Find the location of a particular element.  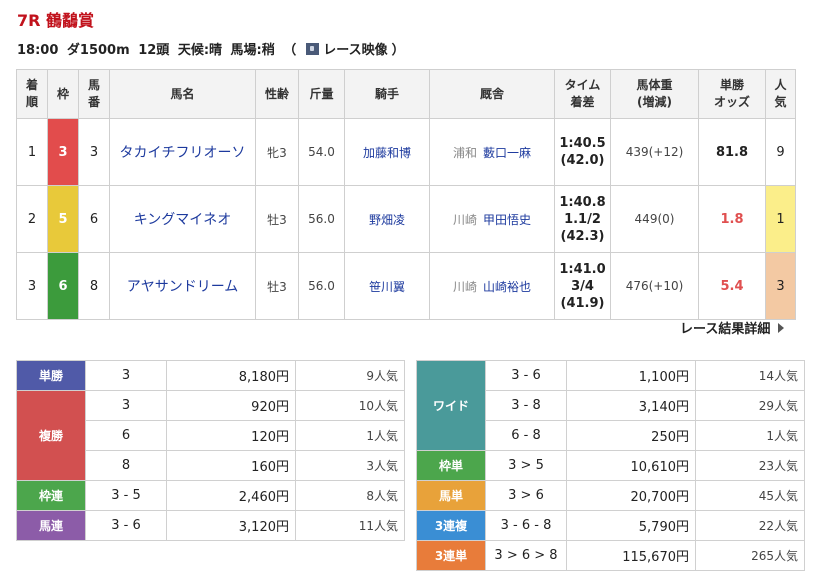

horse-name-cell: タカイチフリオーソ is located at coordinates (182, 152).